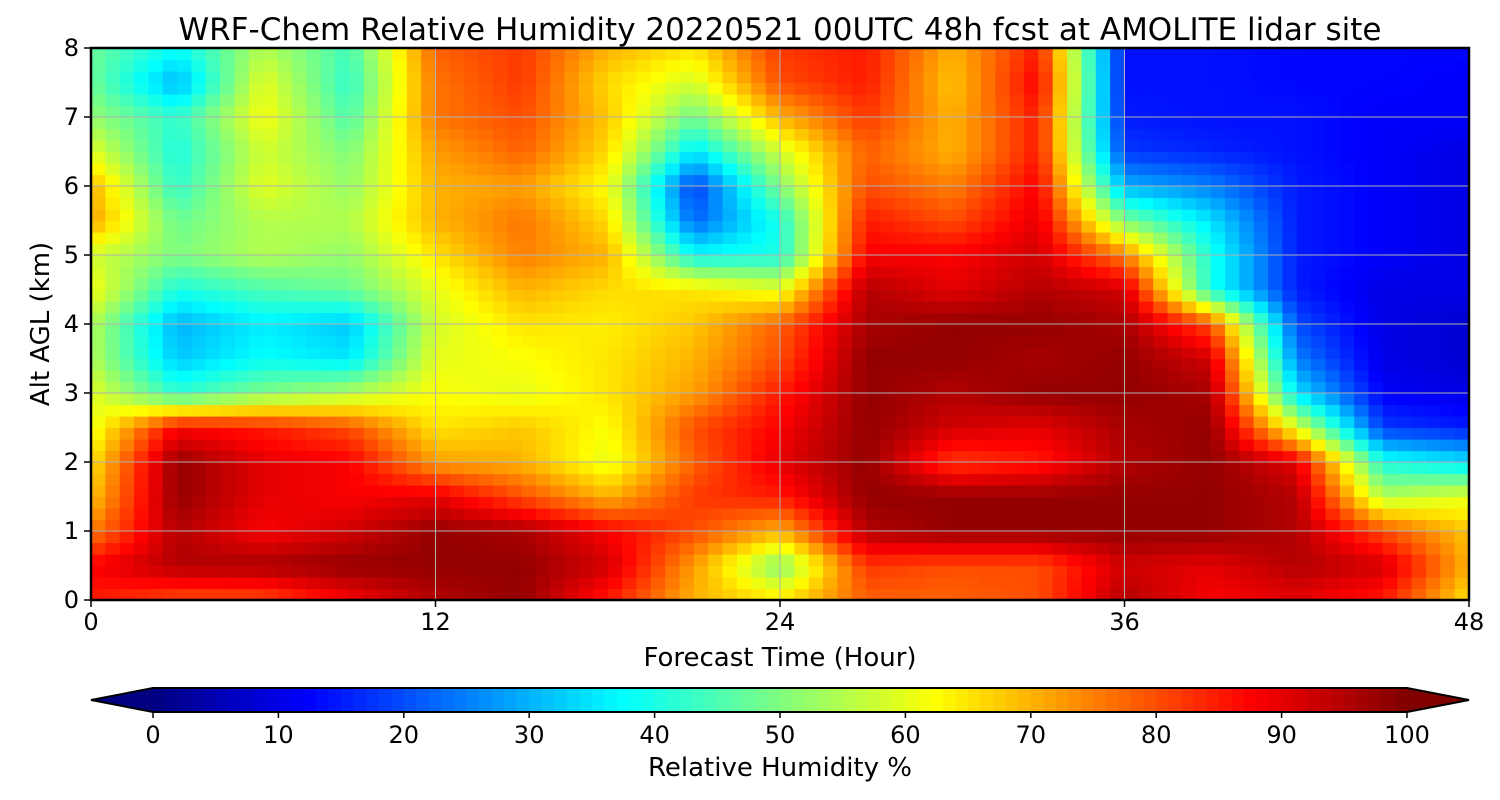 The height and width of the screenshot is (800, 1500). What do you see at coordinates (783, 618) in the screenshot?
I see `x-axis-ticks: 0 12 24 36 48` at bounding box center [783, 618].